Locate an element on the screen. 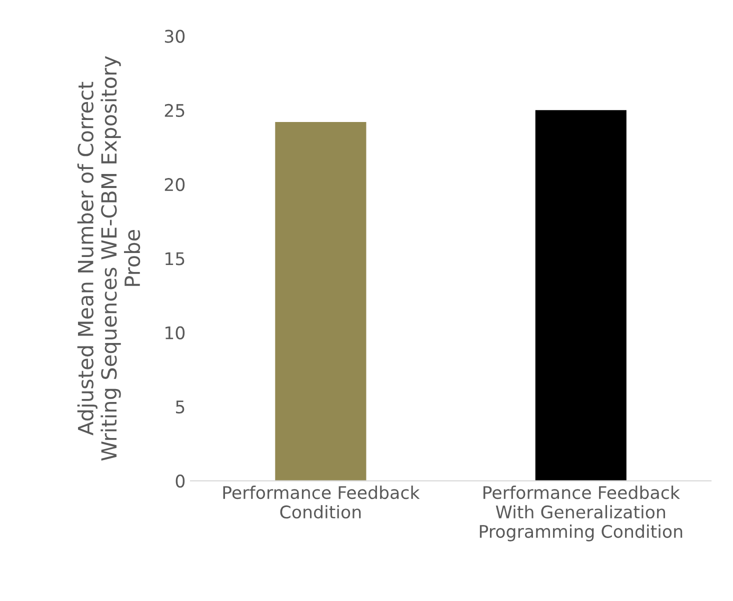  y-tick-label: 5 is located at coordinates (180, 407).